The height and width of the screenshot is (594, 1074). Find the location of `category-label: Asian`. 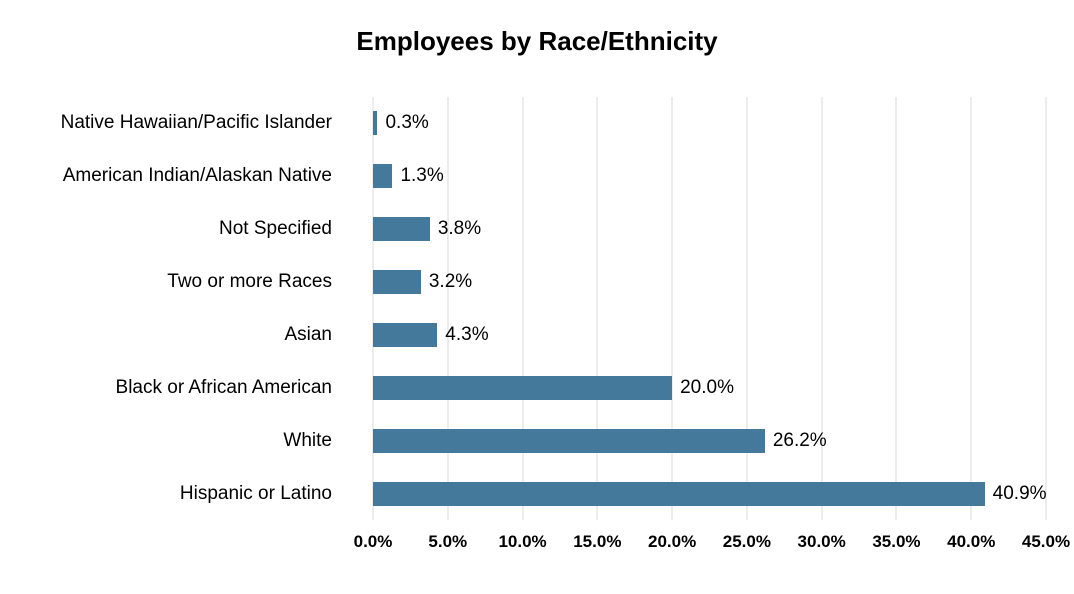

category-label: Asian is located at coordinates (308, 334).